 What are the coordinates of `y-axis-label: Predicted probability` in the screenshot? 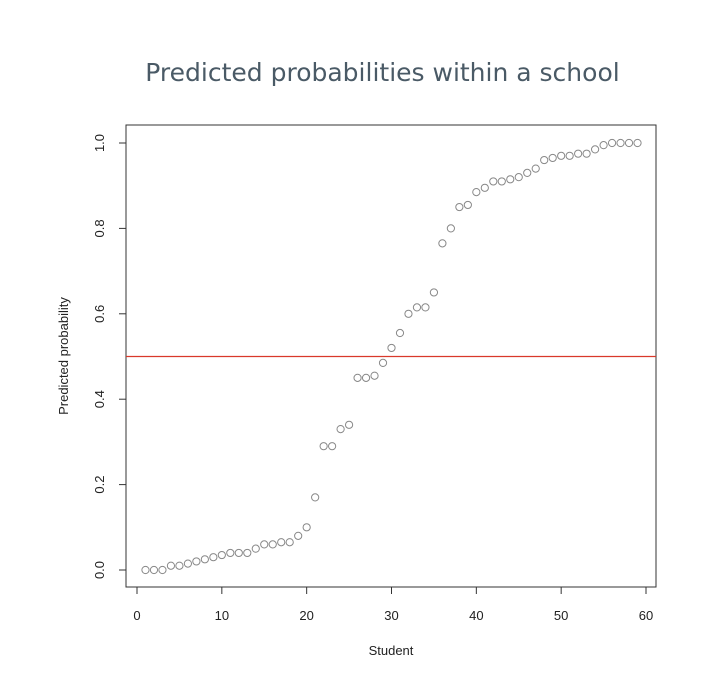 It's located at (63, 356).